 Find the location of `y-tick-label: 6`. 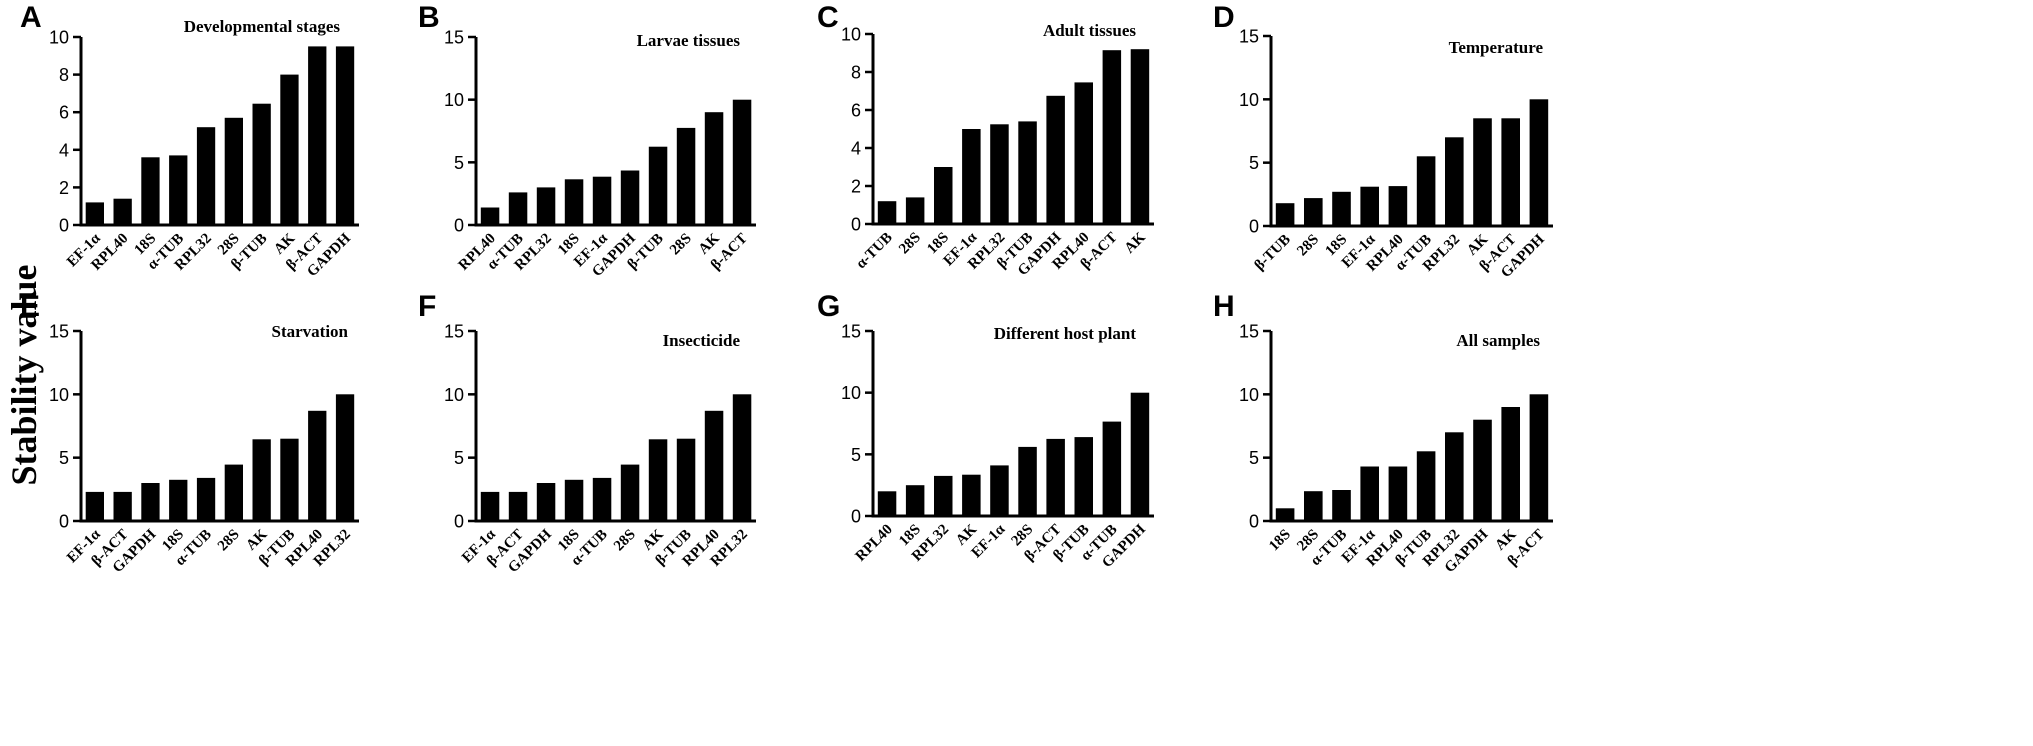

y-tick-label: 6 is located at coordinates (64, 113).